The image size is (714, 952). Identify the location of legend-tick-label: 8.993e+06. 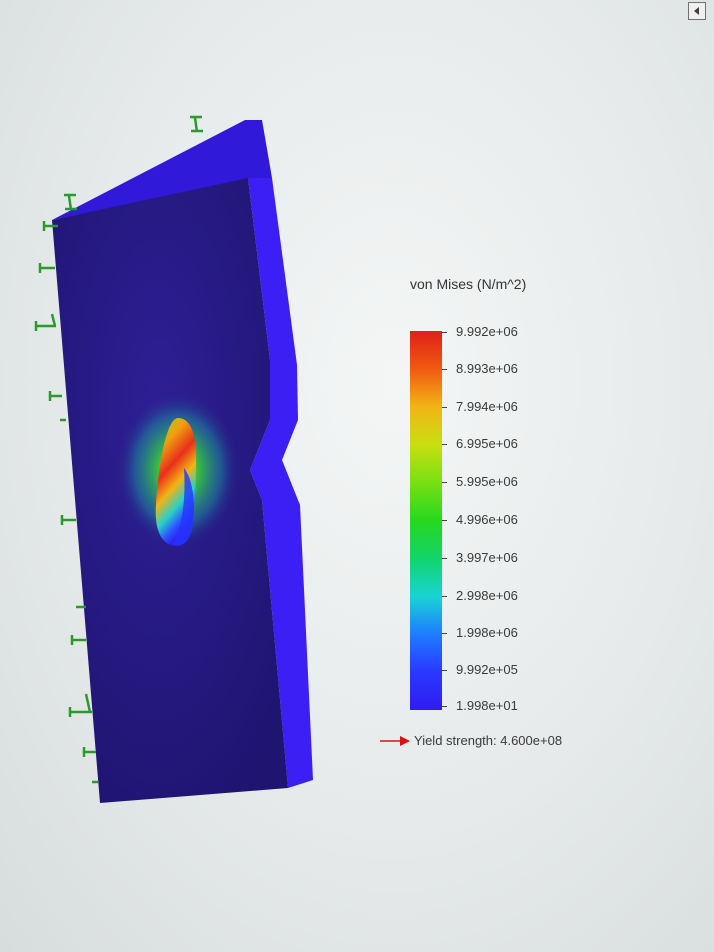
(487, 368).